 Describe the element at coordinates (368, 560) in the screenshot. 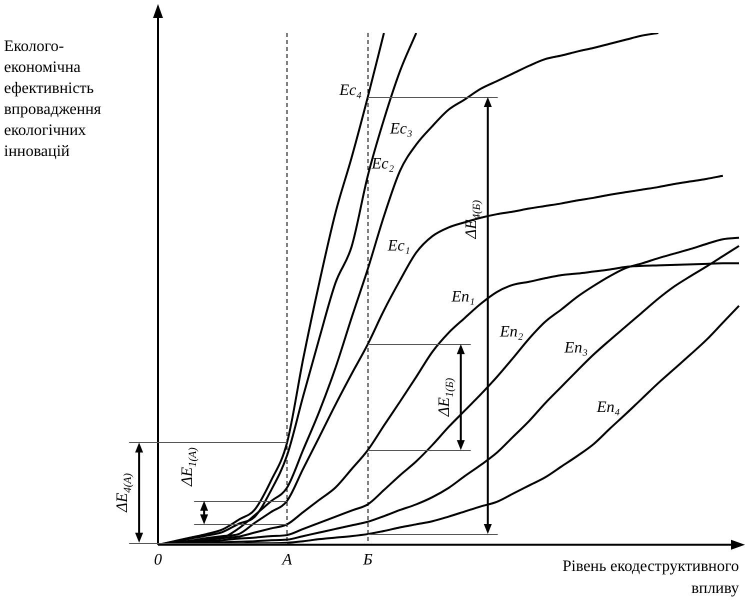

I see `x-tick-label: Б` at that location.